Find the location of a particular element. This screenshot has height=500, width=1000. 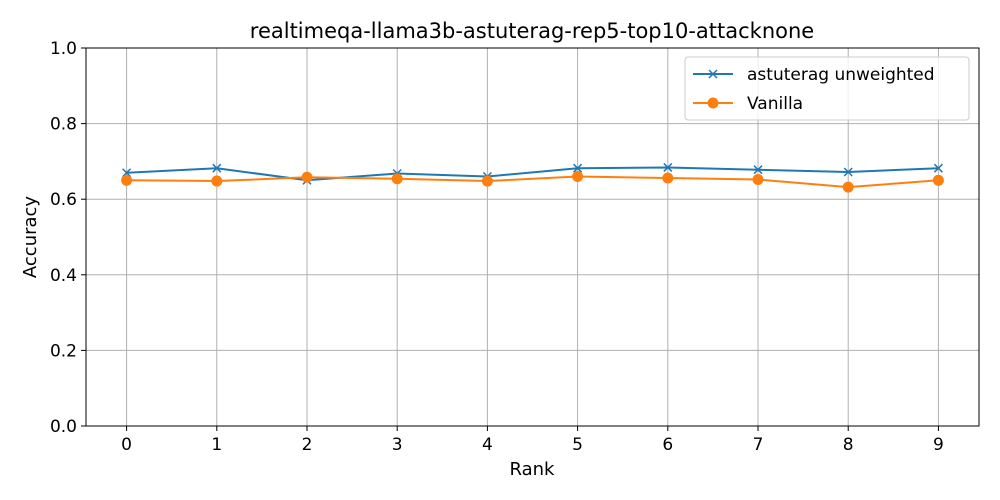

x-tick-label: 1 is located at coordinates (216, 445).